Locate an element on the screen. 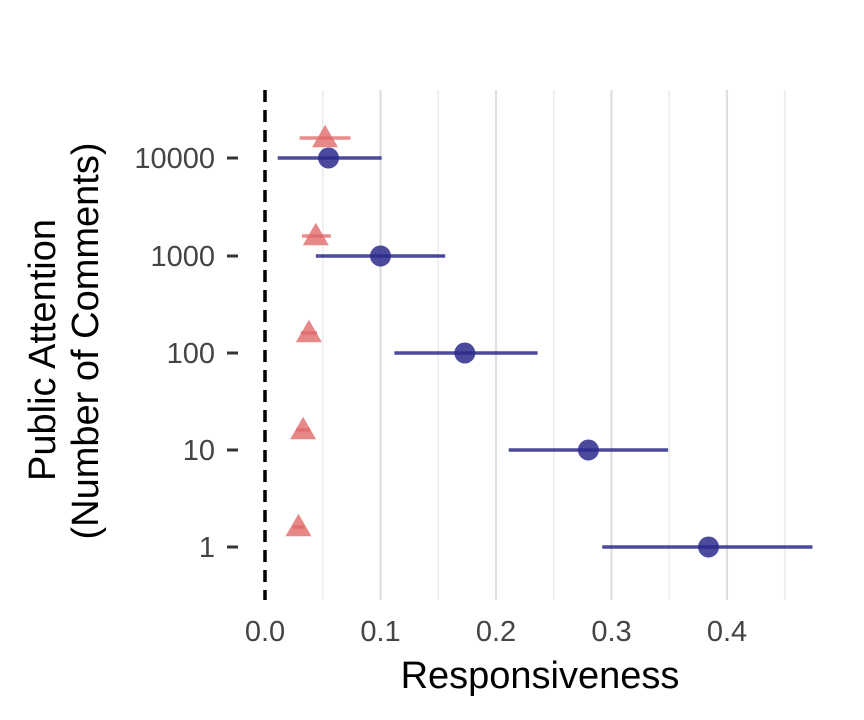 This screenshot has width=864, height=720. y-tick-label: 10 is located at coordinates (199, 451).